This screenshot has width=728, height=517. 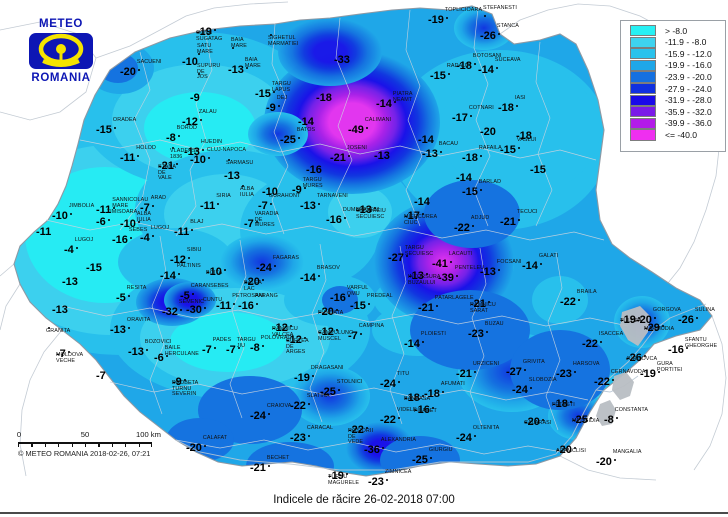 I want to click on station-label: -25 STOLNICI, so click(x=341, y=389).